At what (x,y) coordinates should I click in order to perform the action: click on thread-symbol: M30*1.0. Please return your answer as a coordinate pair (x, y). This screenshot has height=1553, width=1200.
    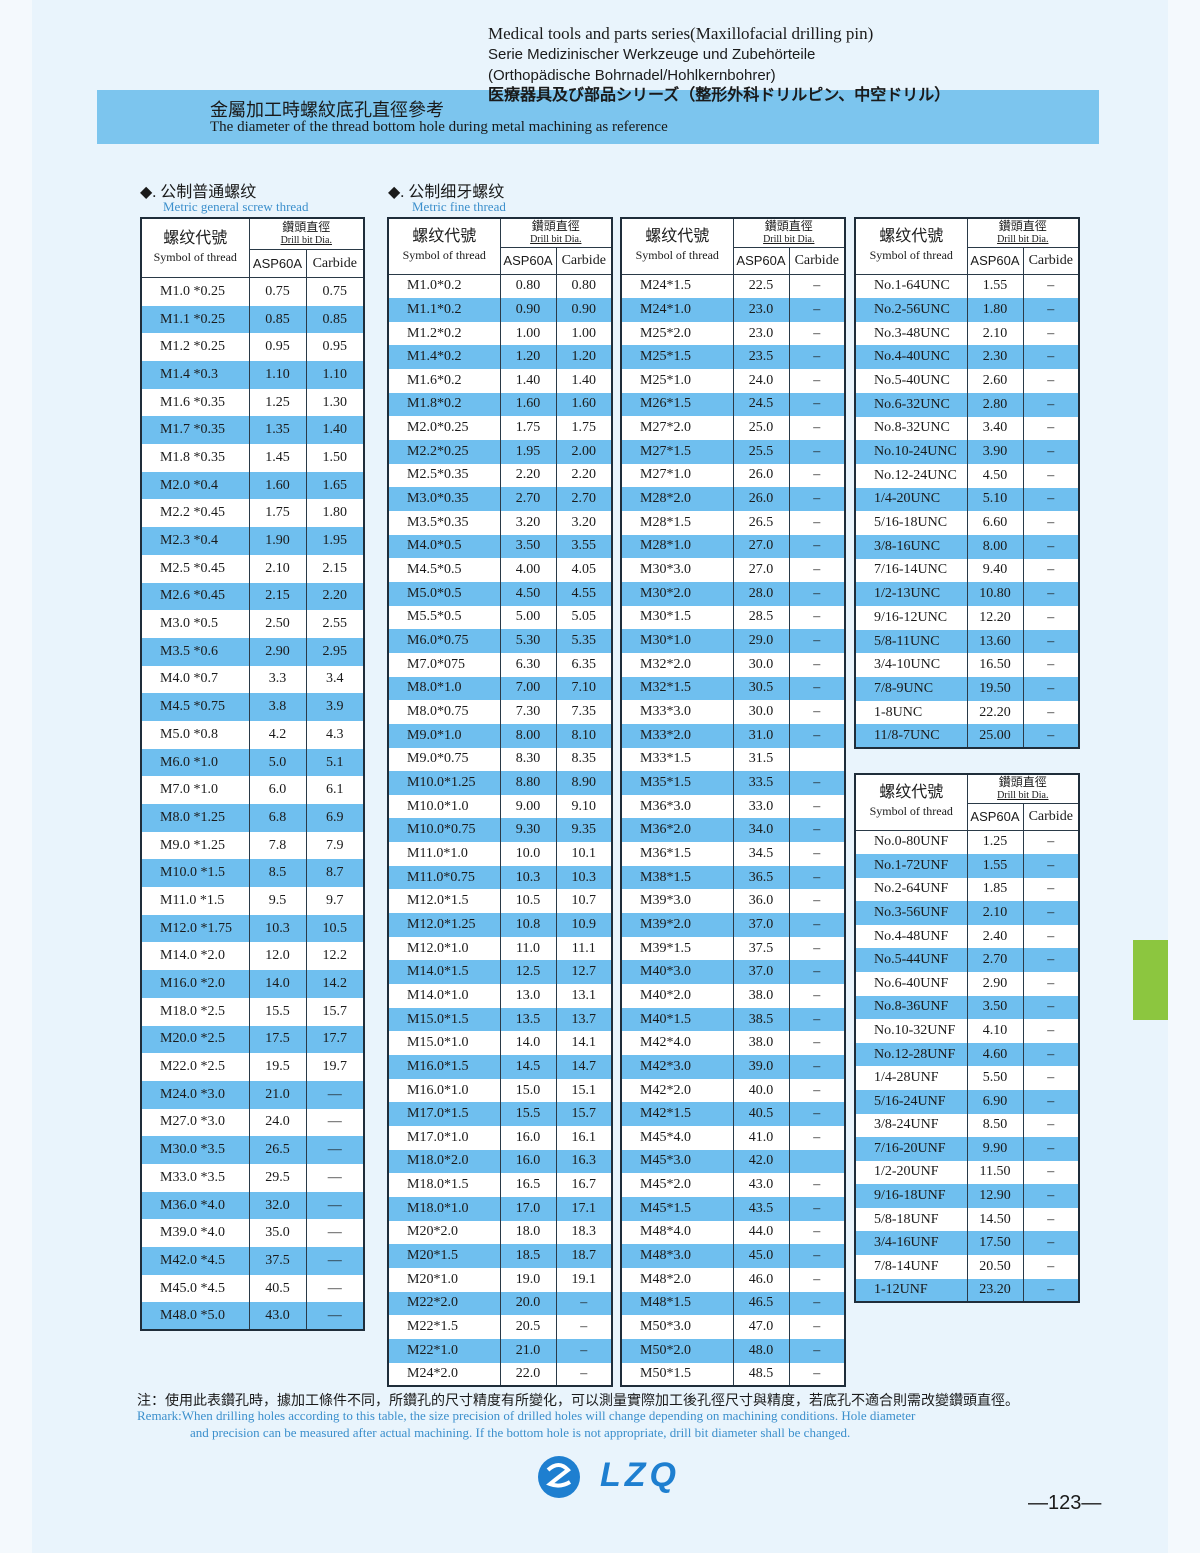
    Looking at the image, I should click on (676, 641).